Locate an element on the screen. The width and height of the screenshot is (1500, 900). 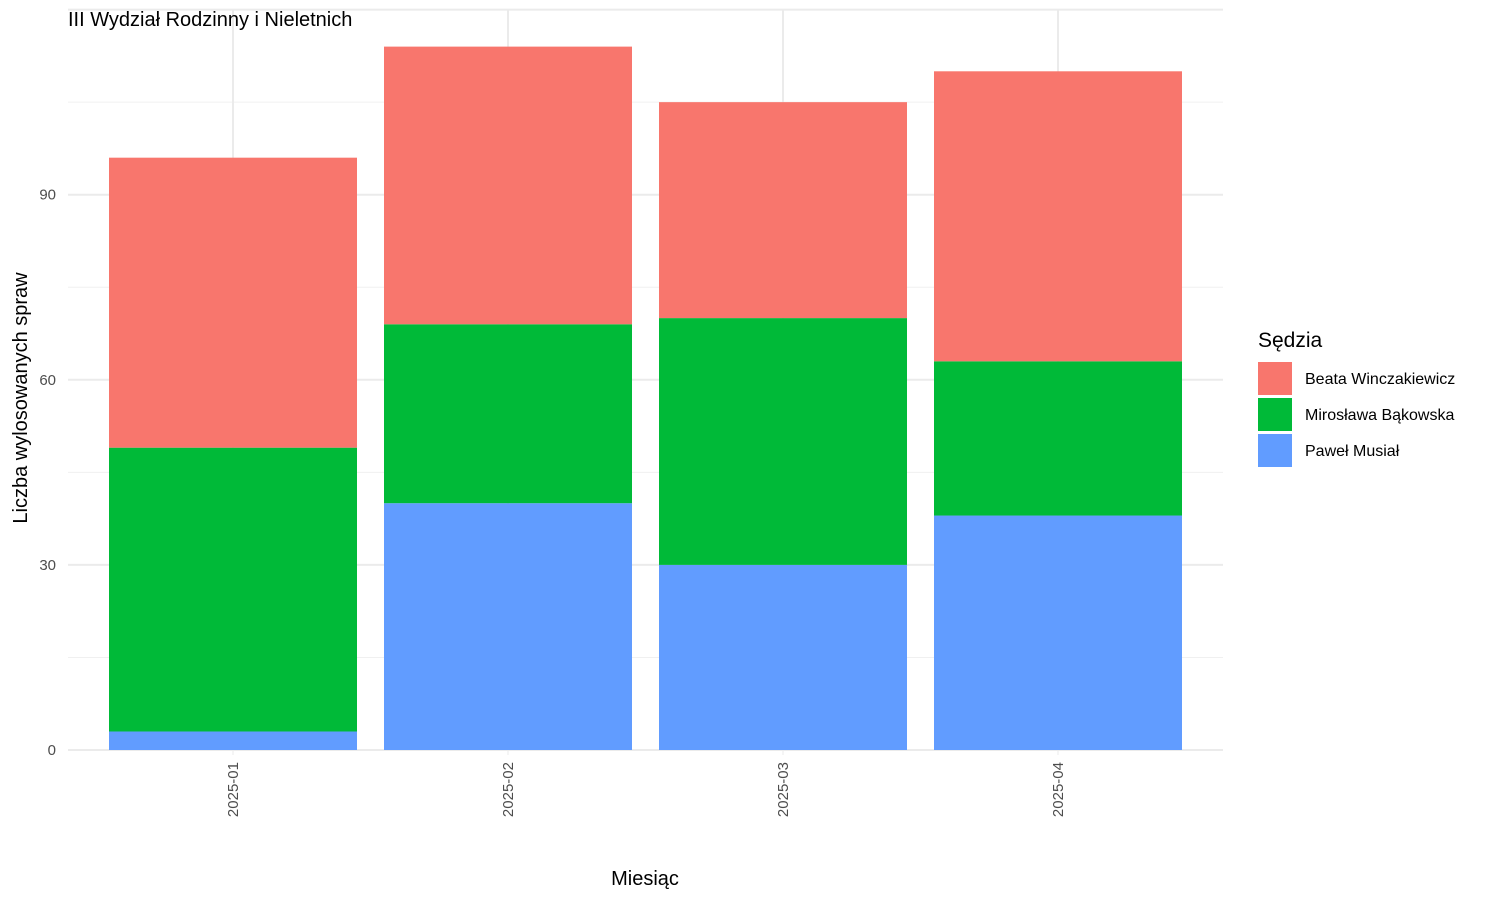
x-axis-label: Miesiąc is located at coordinates (645, 879).